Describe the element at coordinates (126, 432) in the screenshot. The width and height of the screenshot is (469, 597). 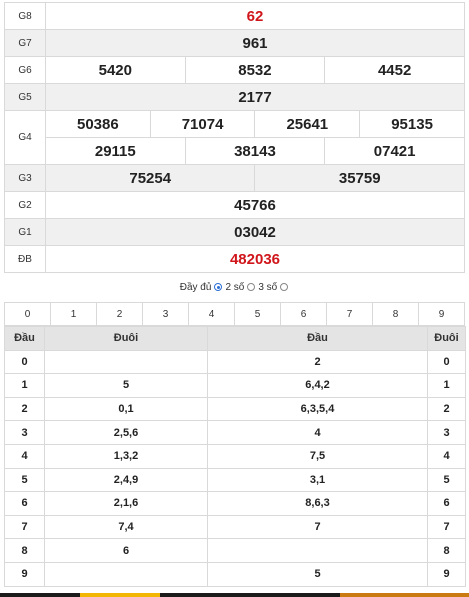
I see `duoi-cell: 2,5,6` at that location.